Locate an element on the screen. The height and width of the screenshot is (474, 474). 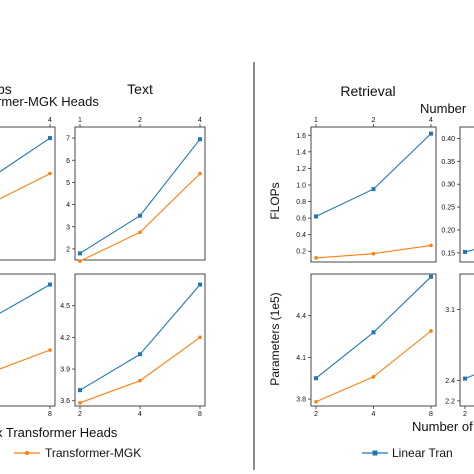
y-tick-label: 4.4 is located at coordinates (301, 316).